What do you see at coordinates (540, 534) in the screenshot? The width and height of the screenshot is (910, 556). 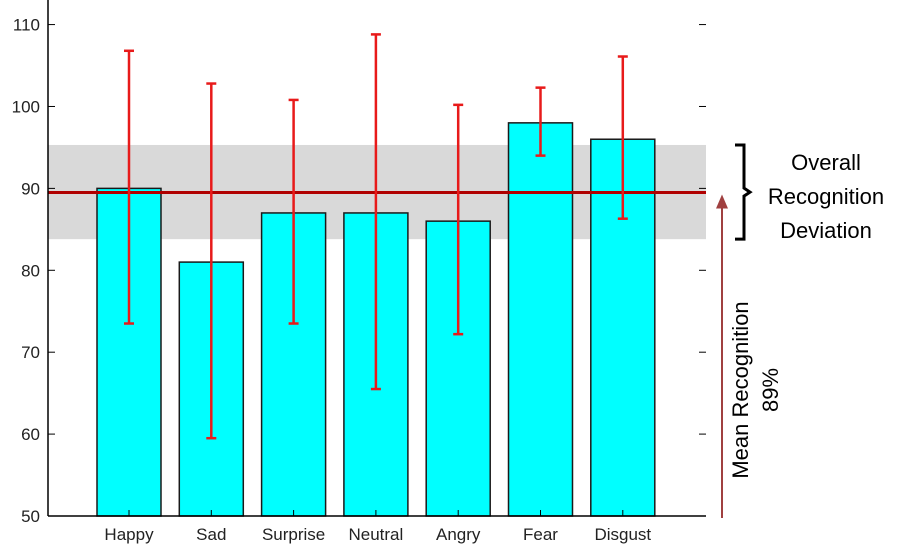 I see `x-tick-label: Fear` at bounding box center [540, 534].